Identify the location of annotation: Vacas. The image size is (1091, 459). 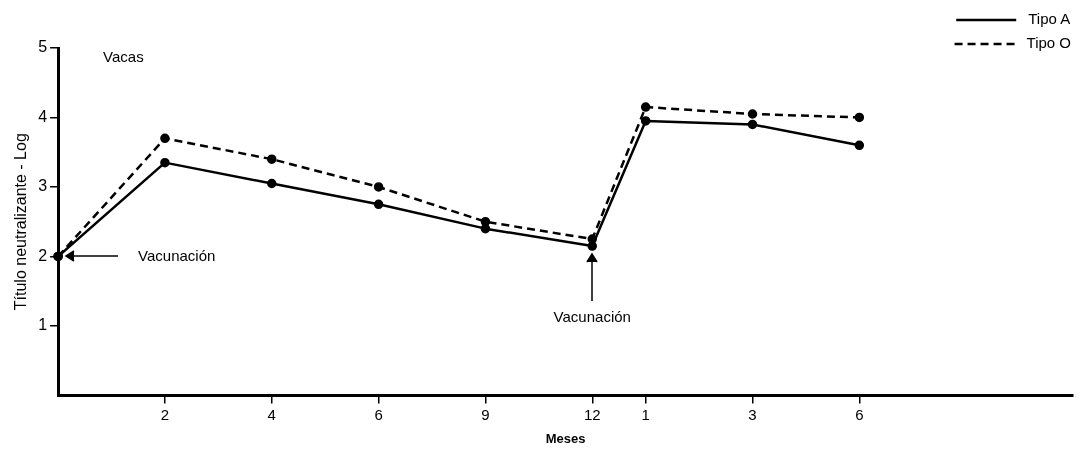
(123, 56).